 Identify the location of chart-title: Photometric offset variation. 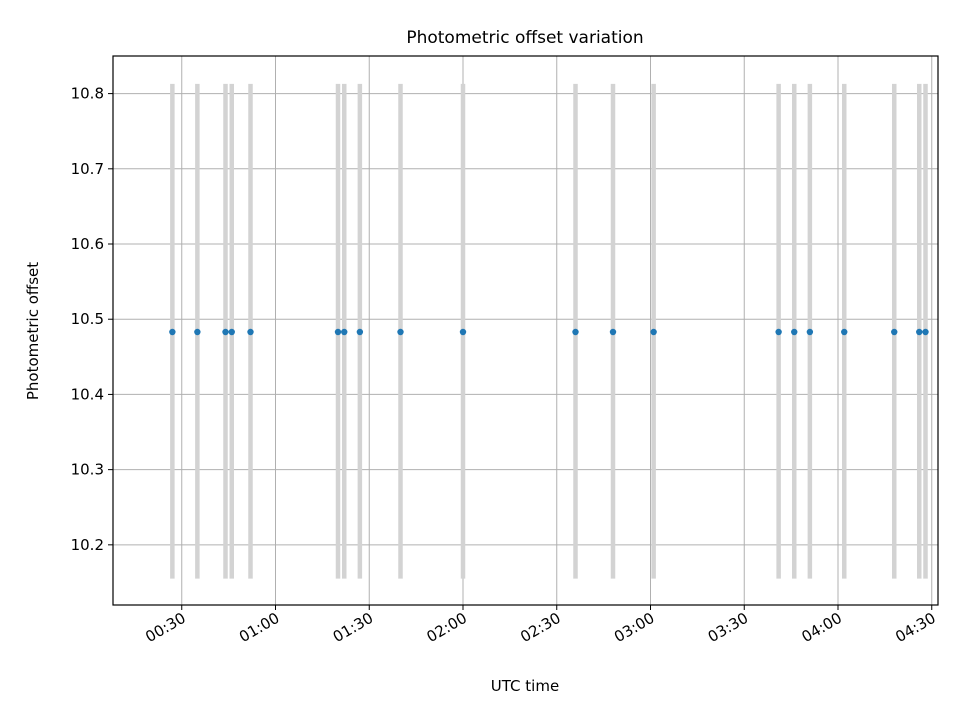
(524, 38).